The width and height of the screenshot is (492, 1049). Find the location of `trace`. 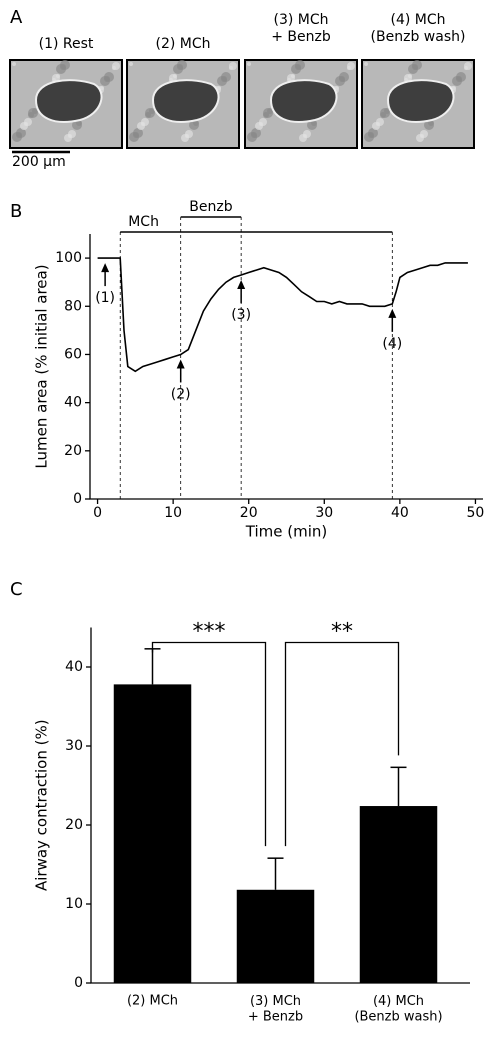

trace is located at coordinates (282, 315).